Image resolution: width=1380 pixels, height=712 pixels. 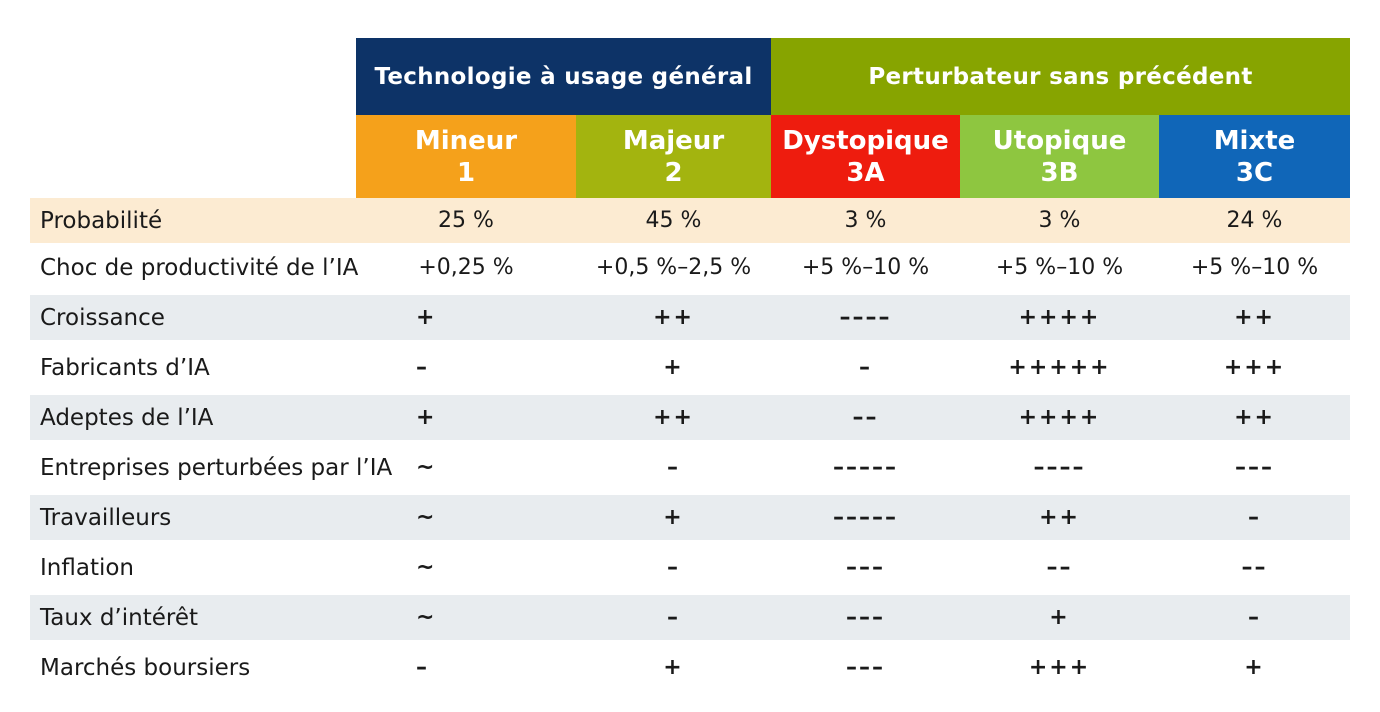 I want to click on row-label: Choc de productivité de l’IA, so click(x=199, y=267).